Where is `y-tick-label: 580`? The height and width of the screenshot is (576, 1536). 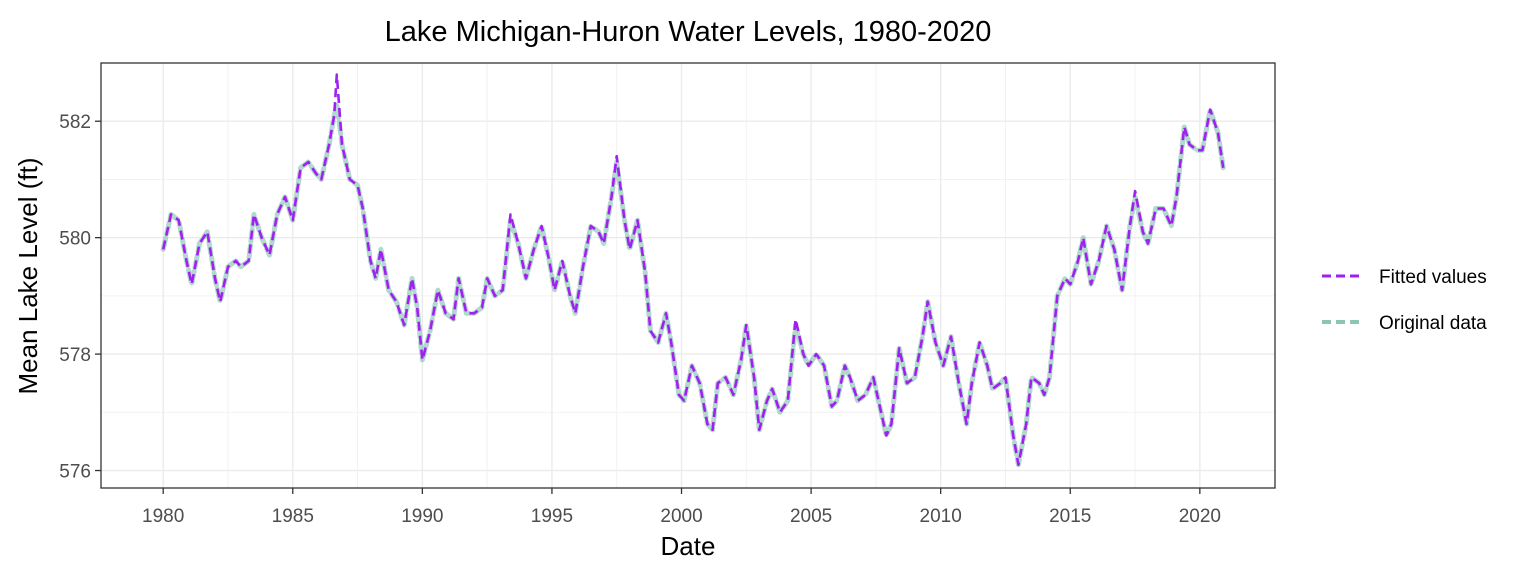 y-tick-label: 580 is located at coordinates (75, 239).